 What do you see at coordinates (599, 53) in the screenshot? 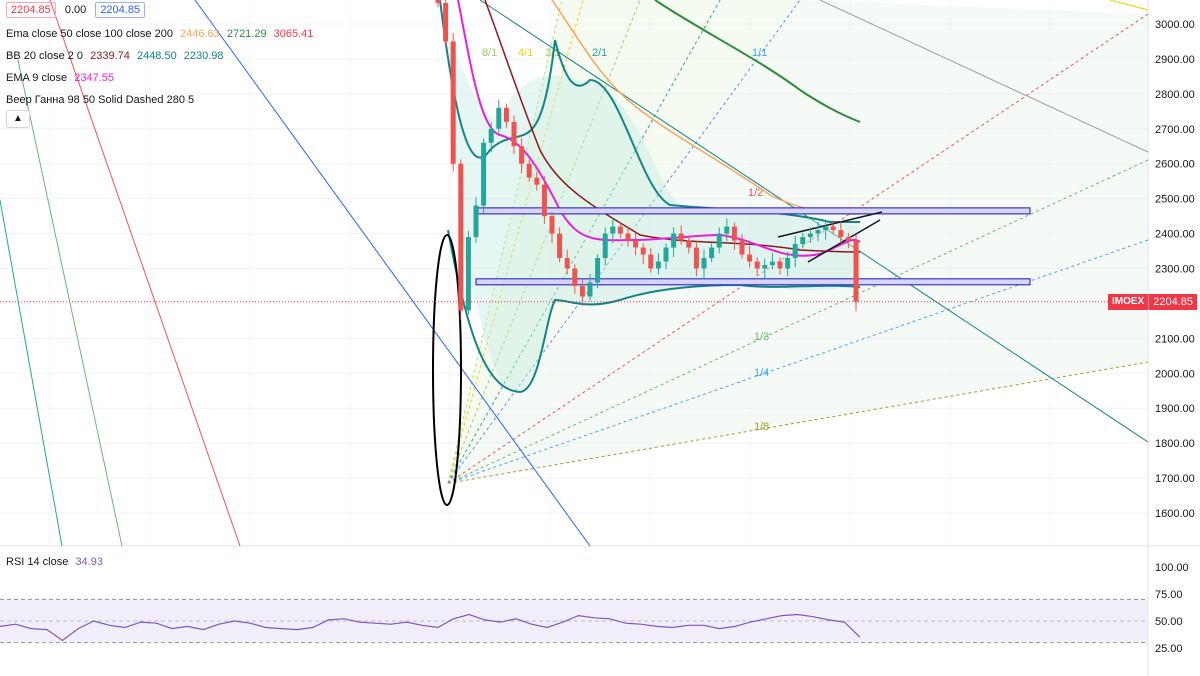
I see `gann-label: 2/1` at bounding box center [599, 53].